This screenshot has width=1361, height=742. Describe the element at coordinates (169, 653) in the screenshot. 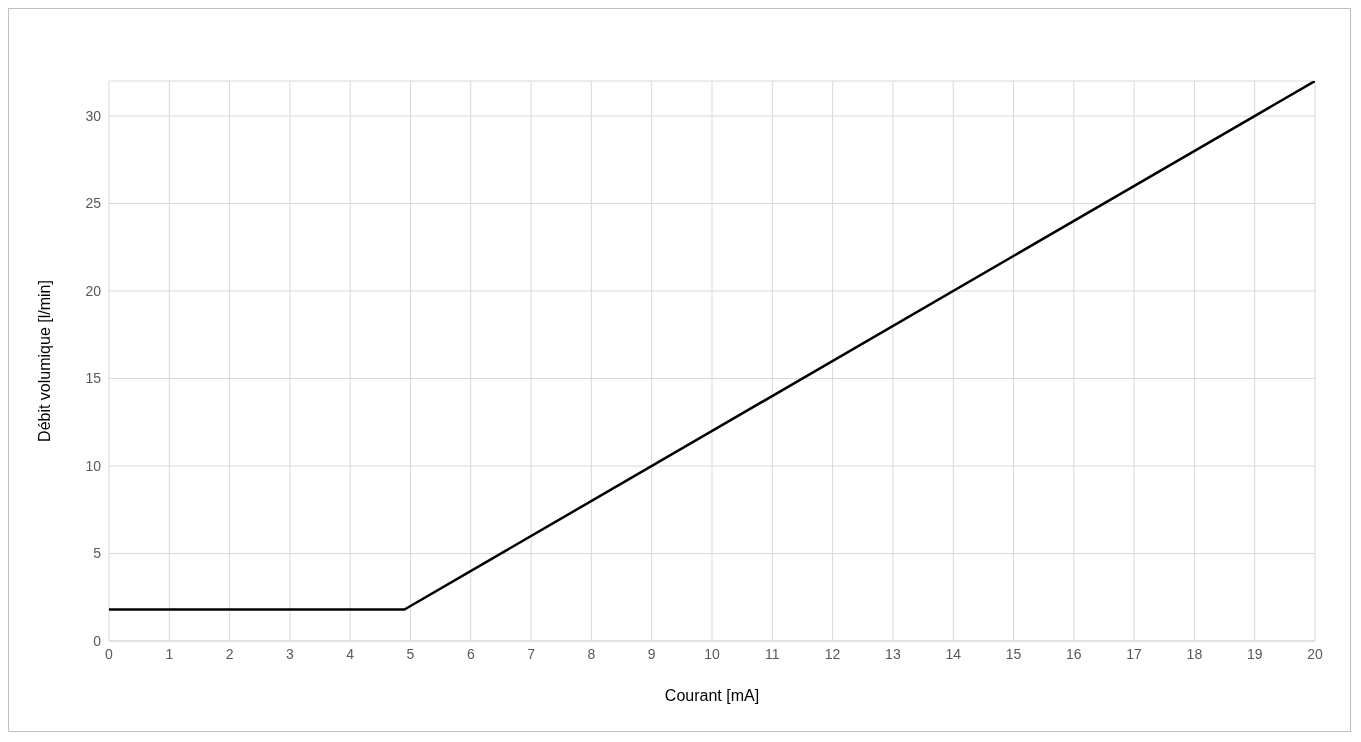

I see `x-tick-label: 1` at that location.